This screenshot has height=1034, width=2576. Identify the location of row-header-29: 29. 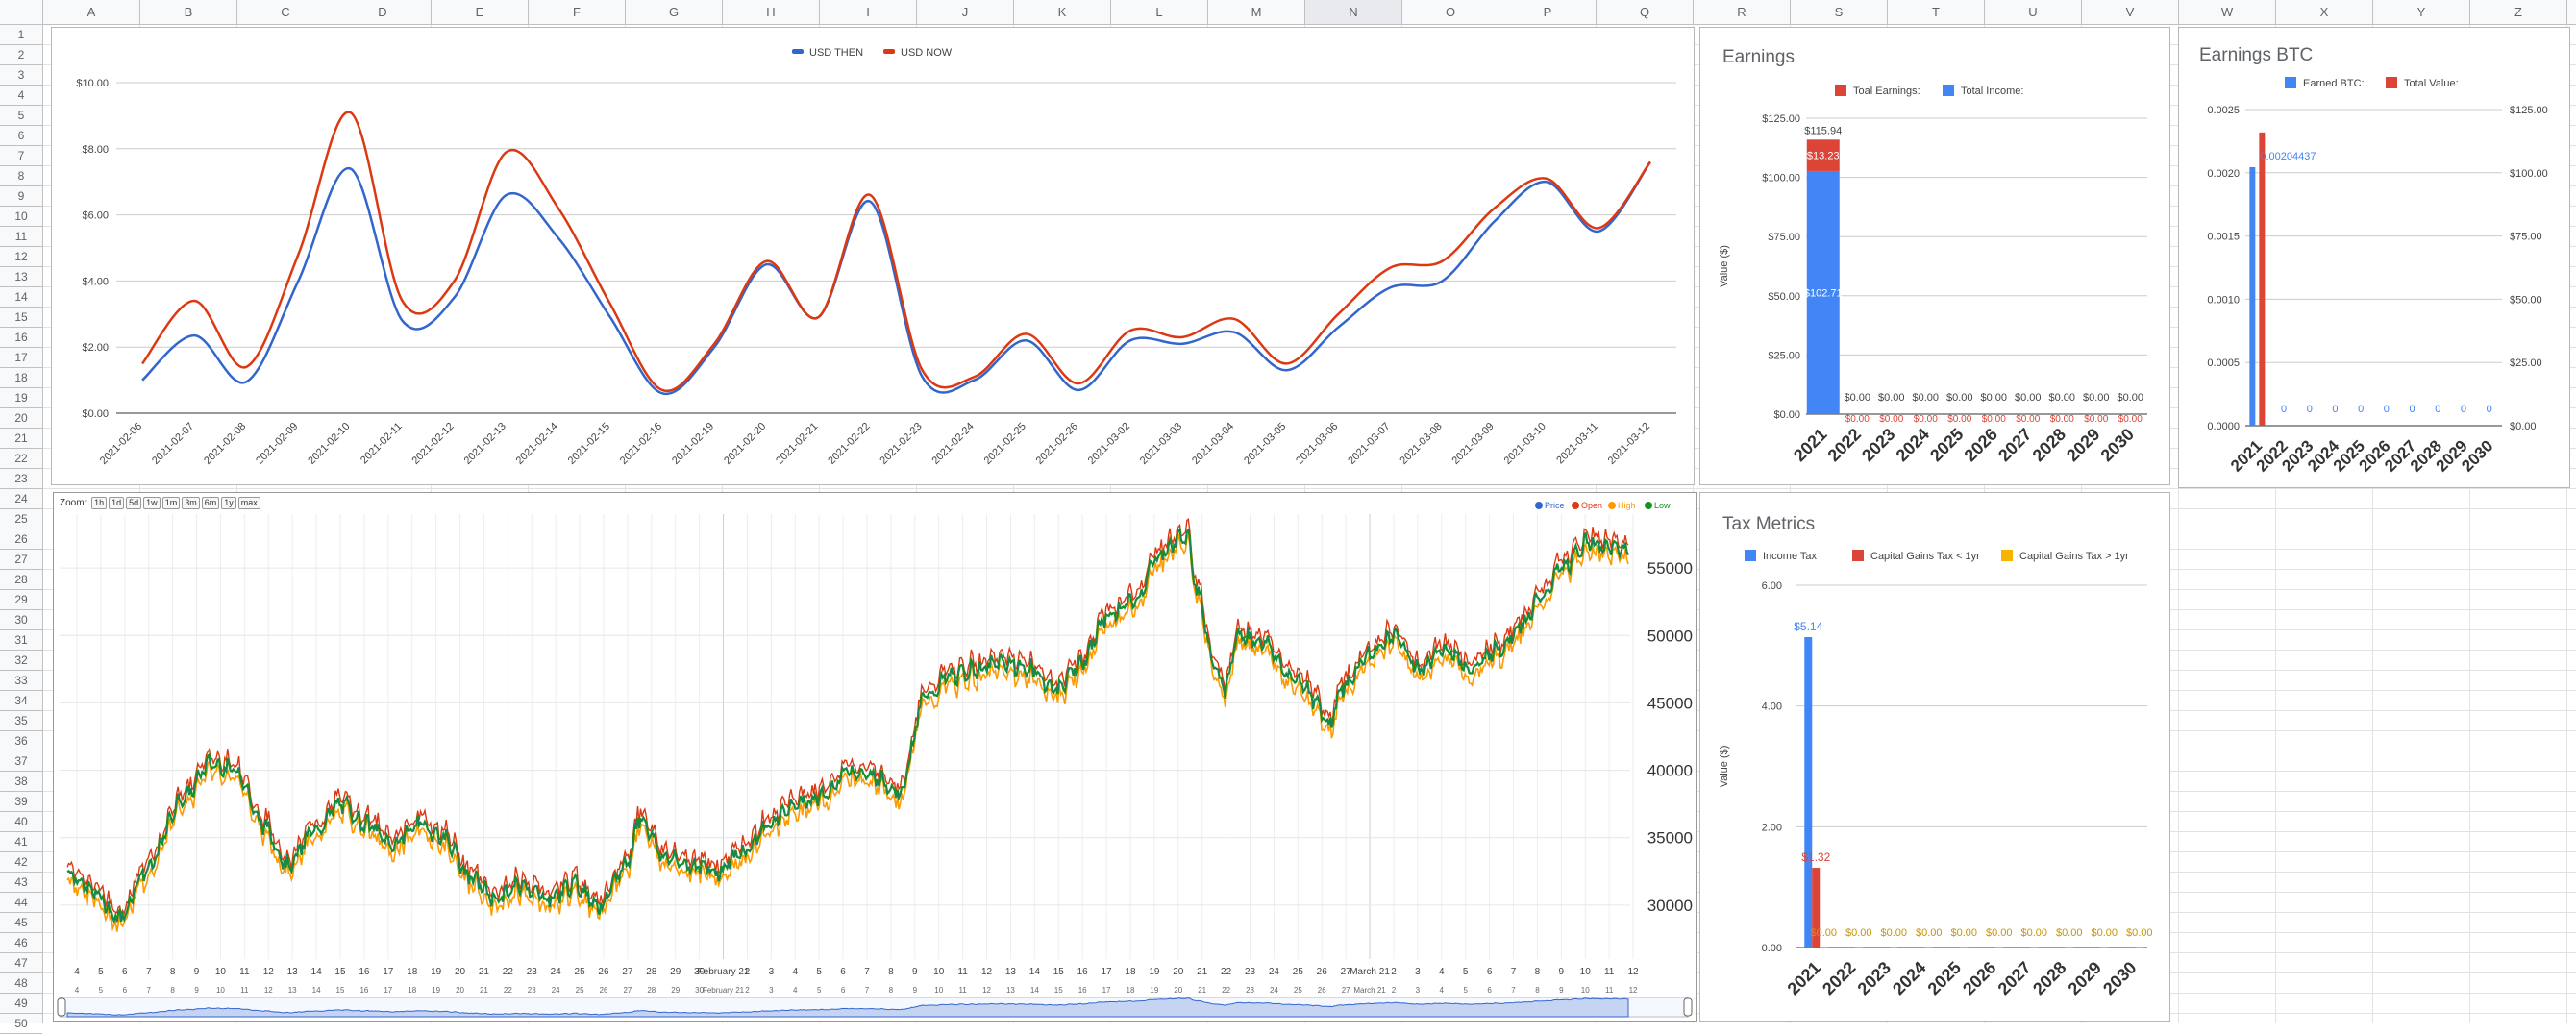
(21, 600).